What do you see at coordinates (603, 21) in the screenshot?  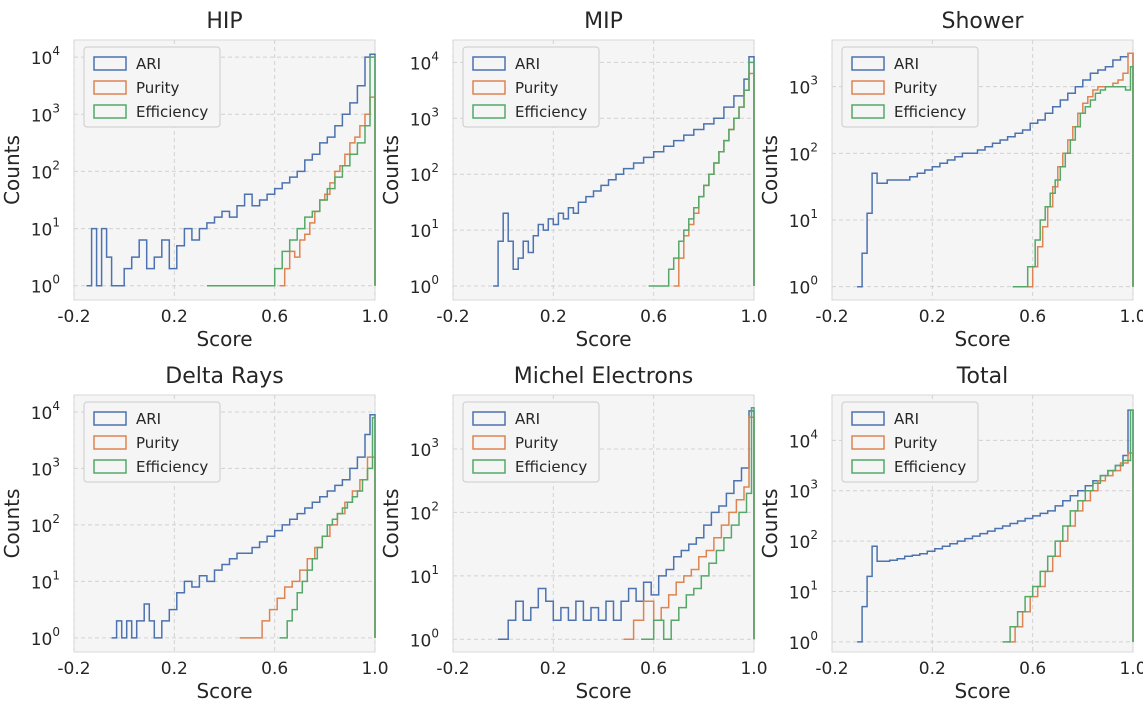 I see `panel-title: MIP` at bounding box center [603, 21].